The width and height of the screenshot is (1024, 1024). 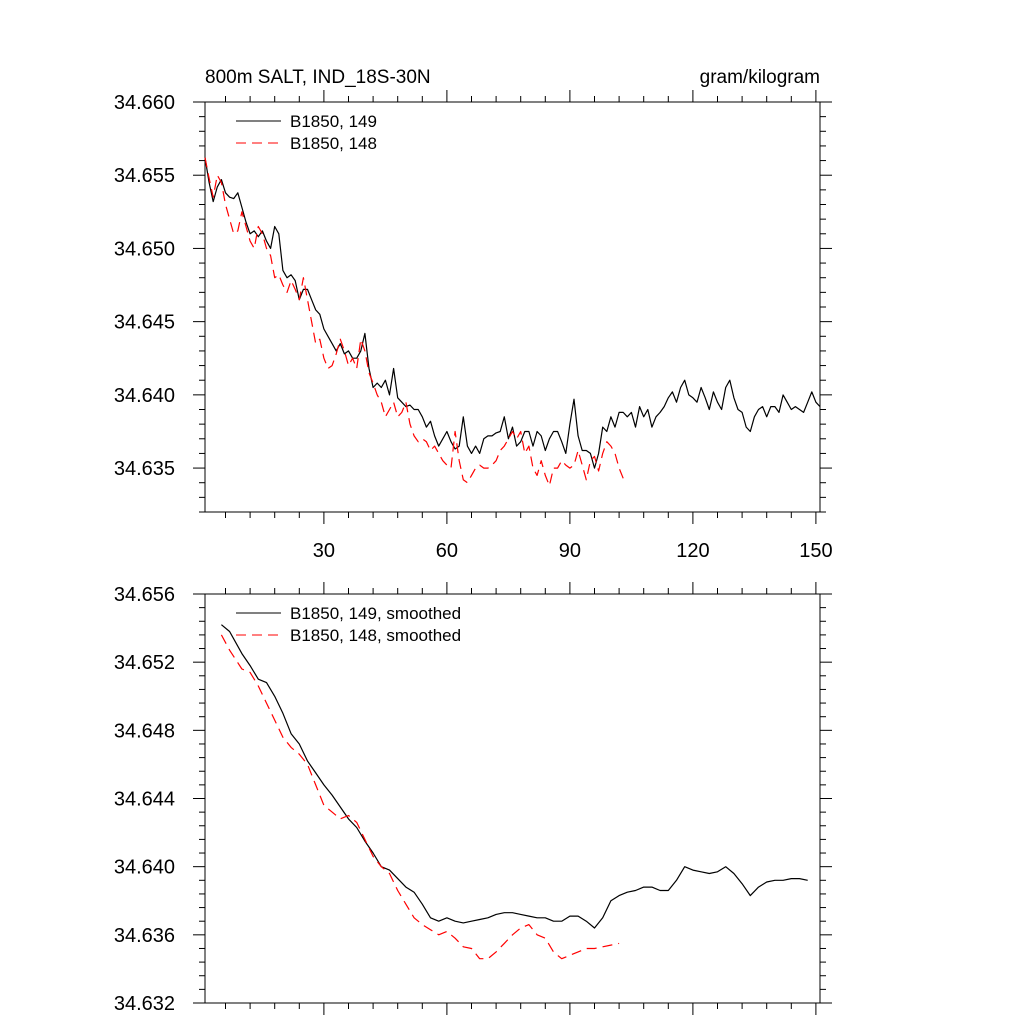 What do you see at coordinates (144, 103) in the screenshot?
I see `y-tick-label: 34.660` at bounding box center [144, 103].